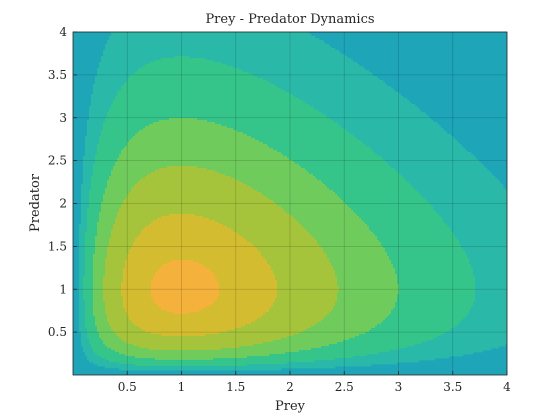 This screenshot has height=420, width=560. What do you see at coordinates (235, 387) in the screenshot?
I see `x-tick-label: 1.5` at bounding box center [235, 387].